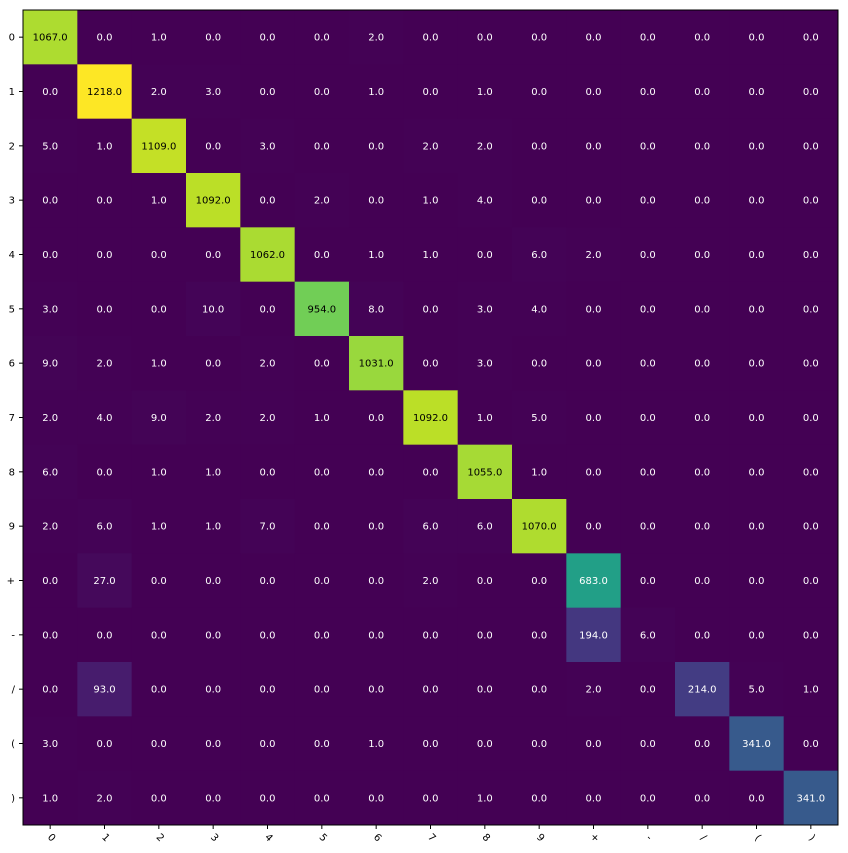 The height and width of the screenshot is (853, 848). Describe the element at coordinates (50, 364) in the screenshot. I see `cell-value-label: 9.0` at that location.